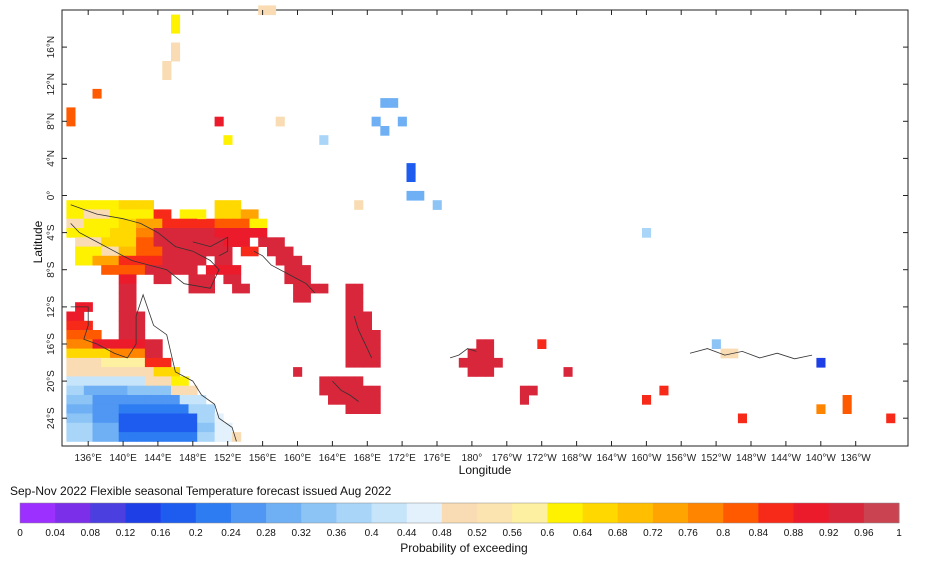 This screenshot has width=928, height=561. What do you see at coordinates (402, 458) in the screenshot?
I see `lon-tick-label: 172°E` at bounding box center [402, 458].